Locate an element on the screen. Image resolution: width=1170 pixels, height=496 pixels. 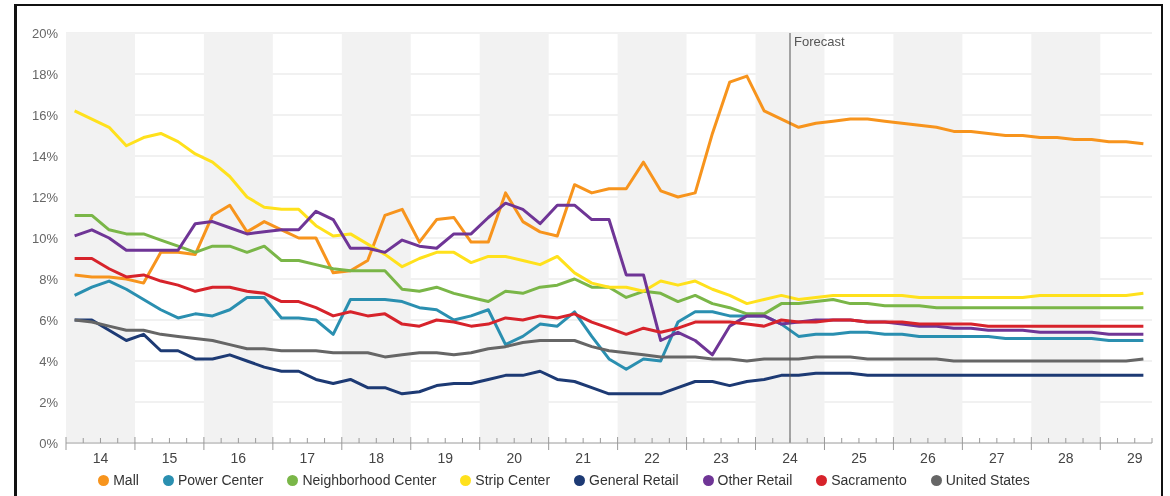
y-tick-label: 16% is located at coordinates (45, 115).